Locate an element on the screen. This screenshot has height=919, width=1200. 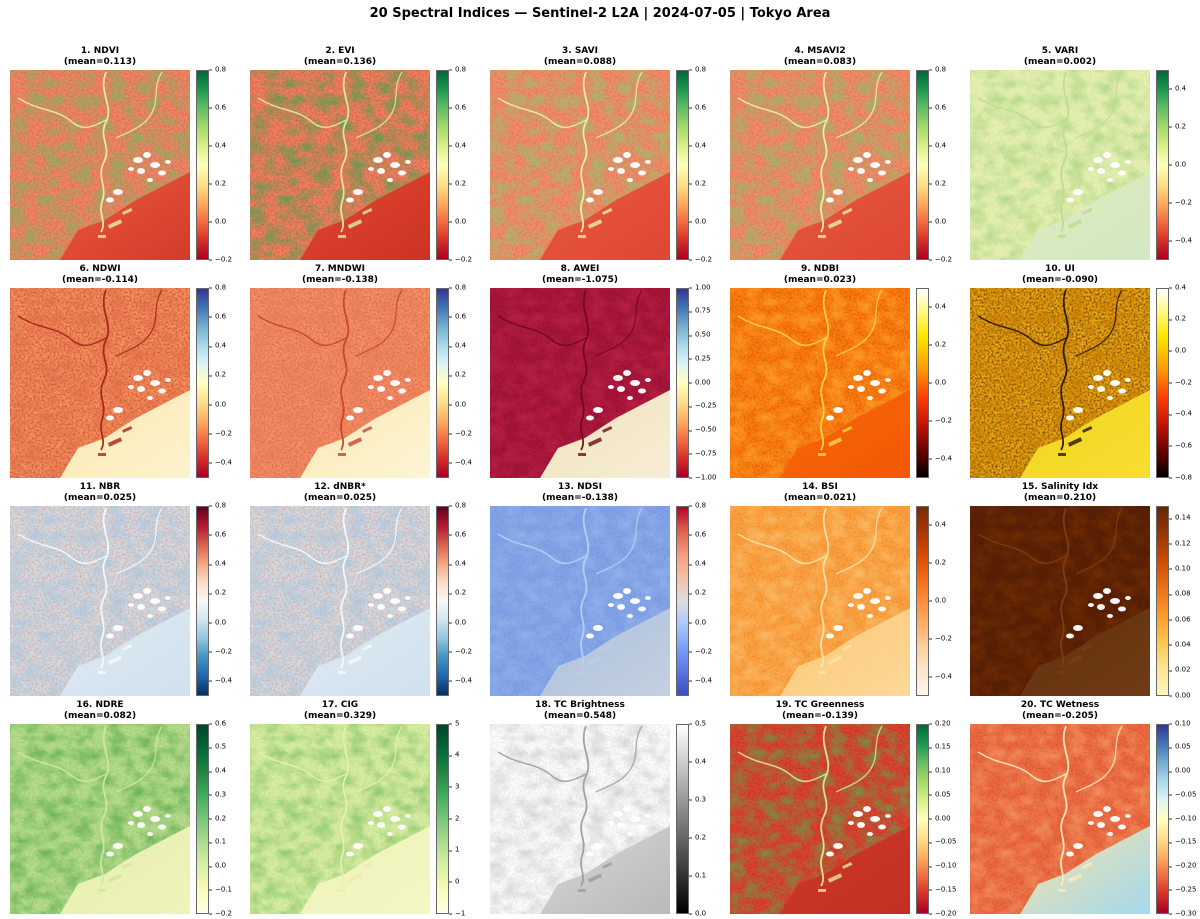
panel-body: 0.8 0.6 0.4 0.2 0.0 −0.2 is located at coordinates (605, 164).